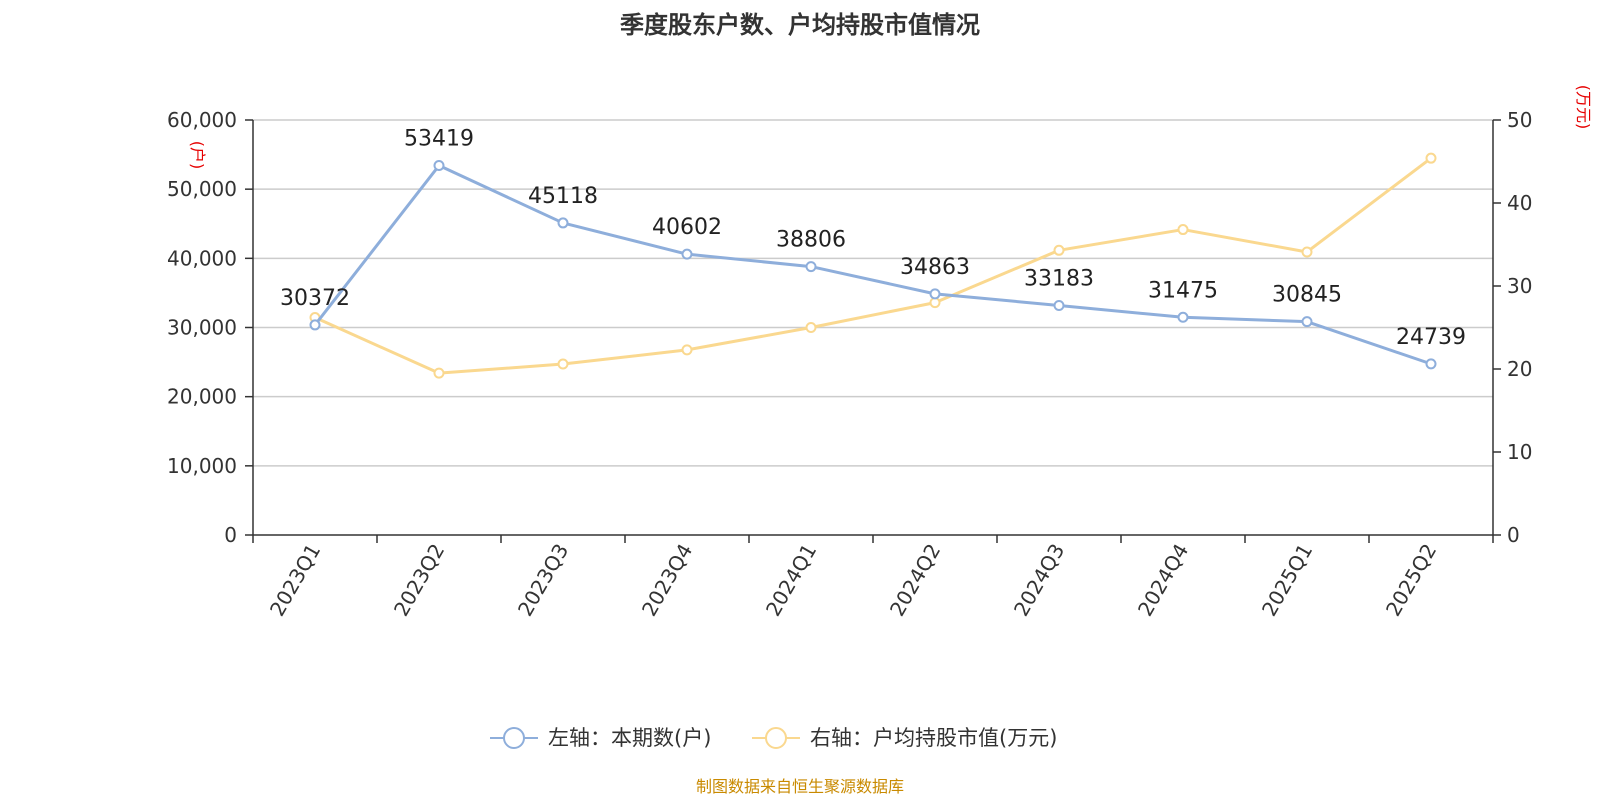 The width and height of the screenshot is (1600, 800). What do you see at coordinates (1519, 203) in the screenshot?
I see `right-axis-tick-label: 40` at bounding box center [1519, 203].